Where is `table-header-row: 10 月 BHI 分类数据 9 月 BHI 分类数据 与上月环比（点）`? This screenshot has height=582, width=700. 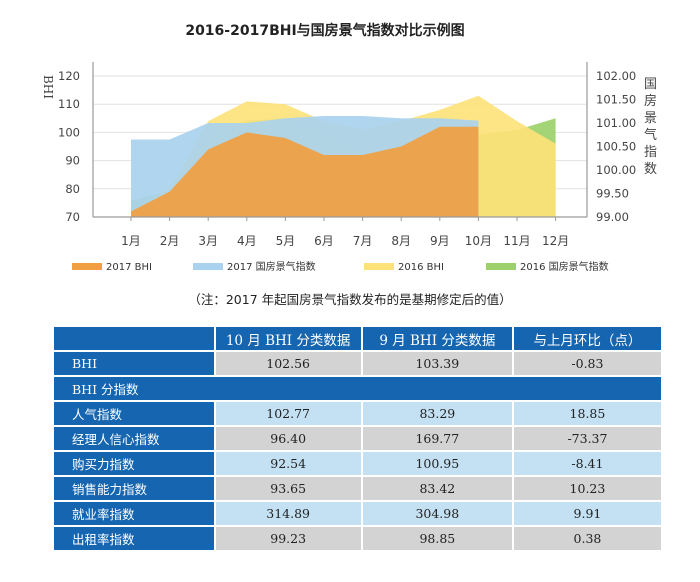
table-header-row: 10 月 BHI 分类数据 9 月 BHI 分类数据 与上月环比（点） is located at coordinates (357, 338).